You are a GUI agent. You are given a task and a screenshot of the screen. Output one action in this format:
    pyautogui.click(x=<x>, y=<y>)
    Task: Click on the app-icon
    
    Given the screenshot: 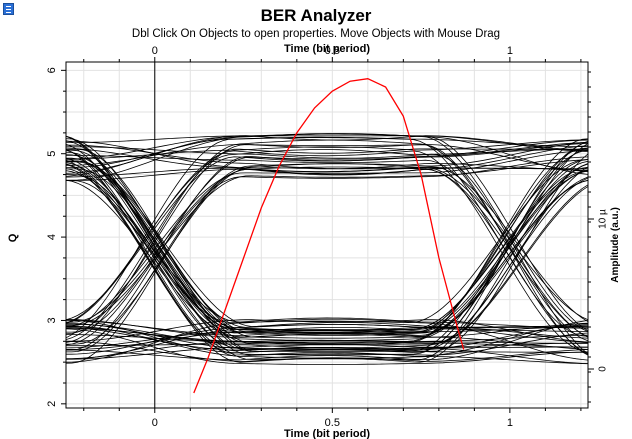 What is the action you would take?
    pyautogui.click(x=8, y=9)
    